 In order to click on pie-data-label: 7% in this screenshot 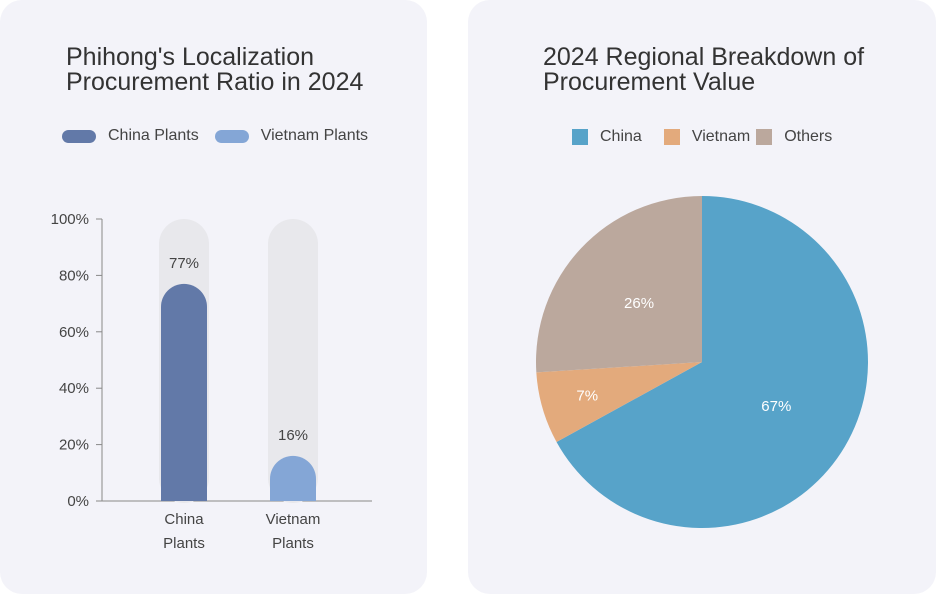, I will do `click(587, 395)`.